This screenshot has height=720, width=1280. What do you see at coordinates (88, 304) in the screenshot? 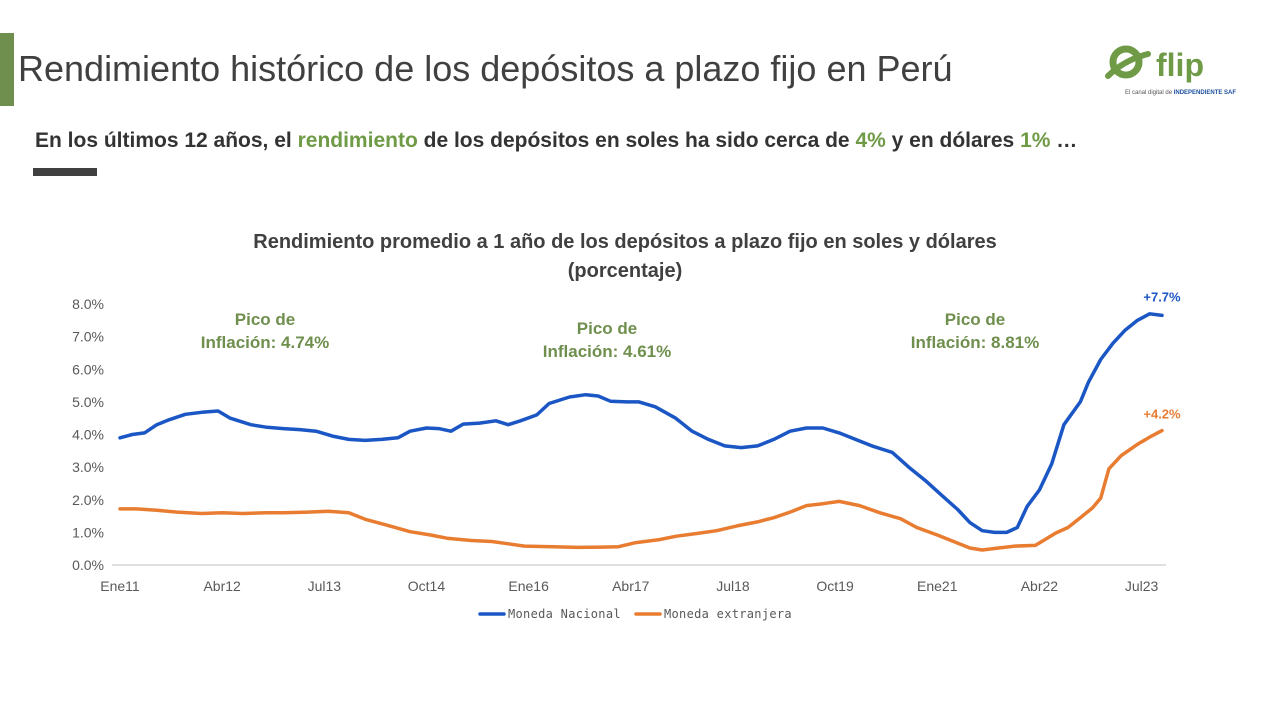
I see `y-tick-label: 8.0%` at bounding box center [88, 304].